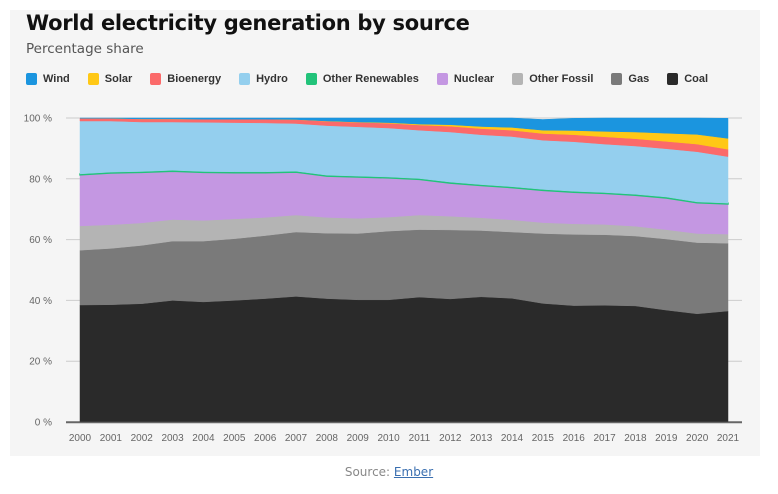  Describe the element at coordinates (574, 438) in the screenshot. I see `x-tick-label: 2016` at that location.